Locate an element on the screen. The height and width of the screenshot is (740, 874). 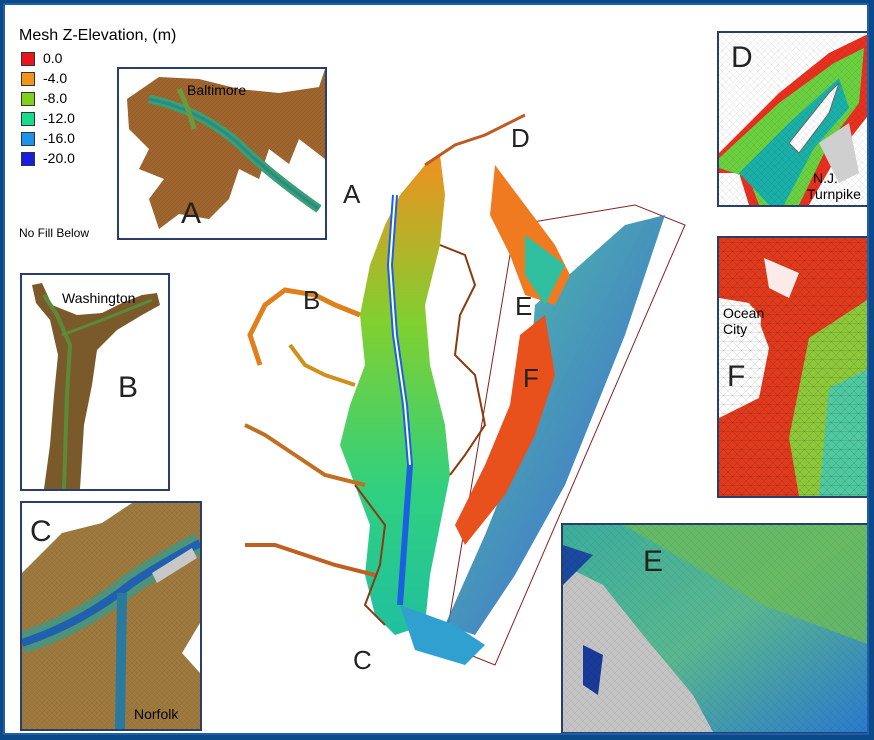
inset-d: D N.J. Turnpike is located at coordinates (792, 119).